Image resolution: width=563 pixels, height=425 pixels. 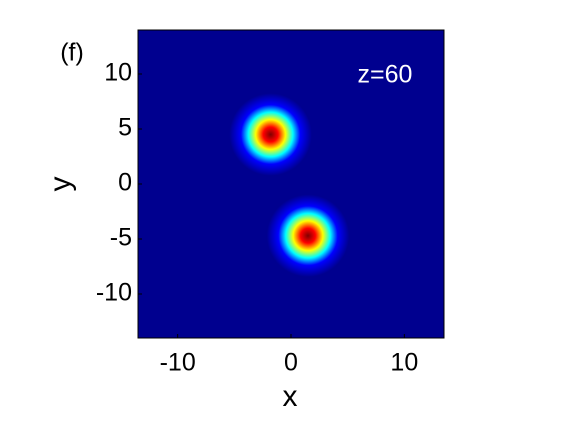 What do you see at coordinates (125, 128) in the screenshot?
I see `y-tick-label: 5` at bounding box center [125, 128].